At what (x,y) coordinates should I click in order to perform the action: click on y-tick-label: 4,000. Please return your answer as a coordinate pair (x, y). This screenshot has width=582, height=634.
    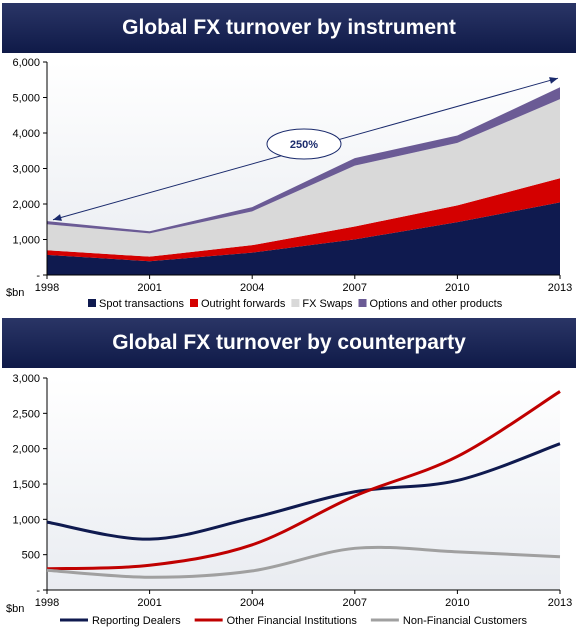
    Looking at the image, I should click on (26, 134).